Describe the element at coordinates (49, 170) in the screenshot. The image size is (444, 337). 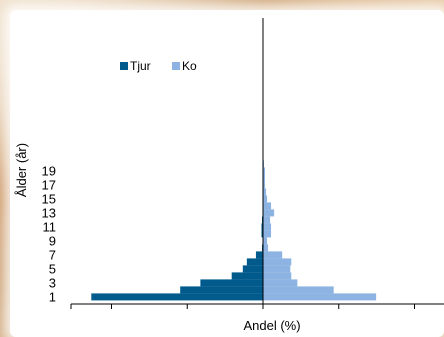
I see `y-tick-label: 19` at that location.